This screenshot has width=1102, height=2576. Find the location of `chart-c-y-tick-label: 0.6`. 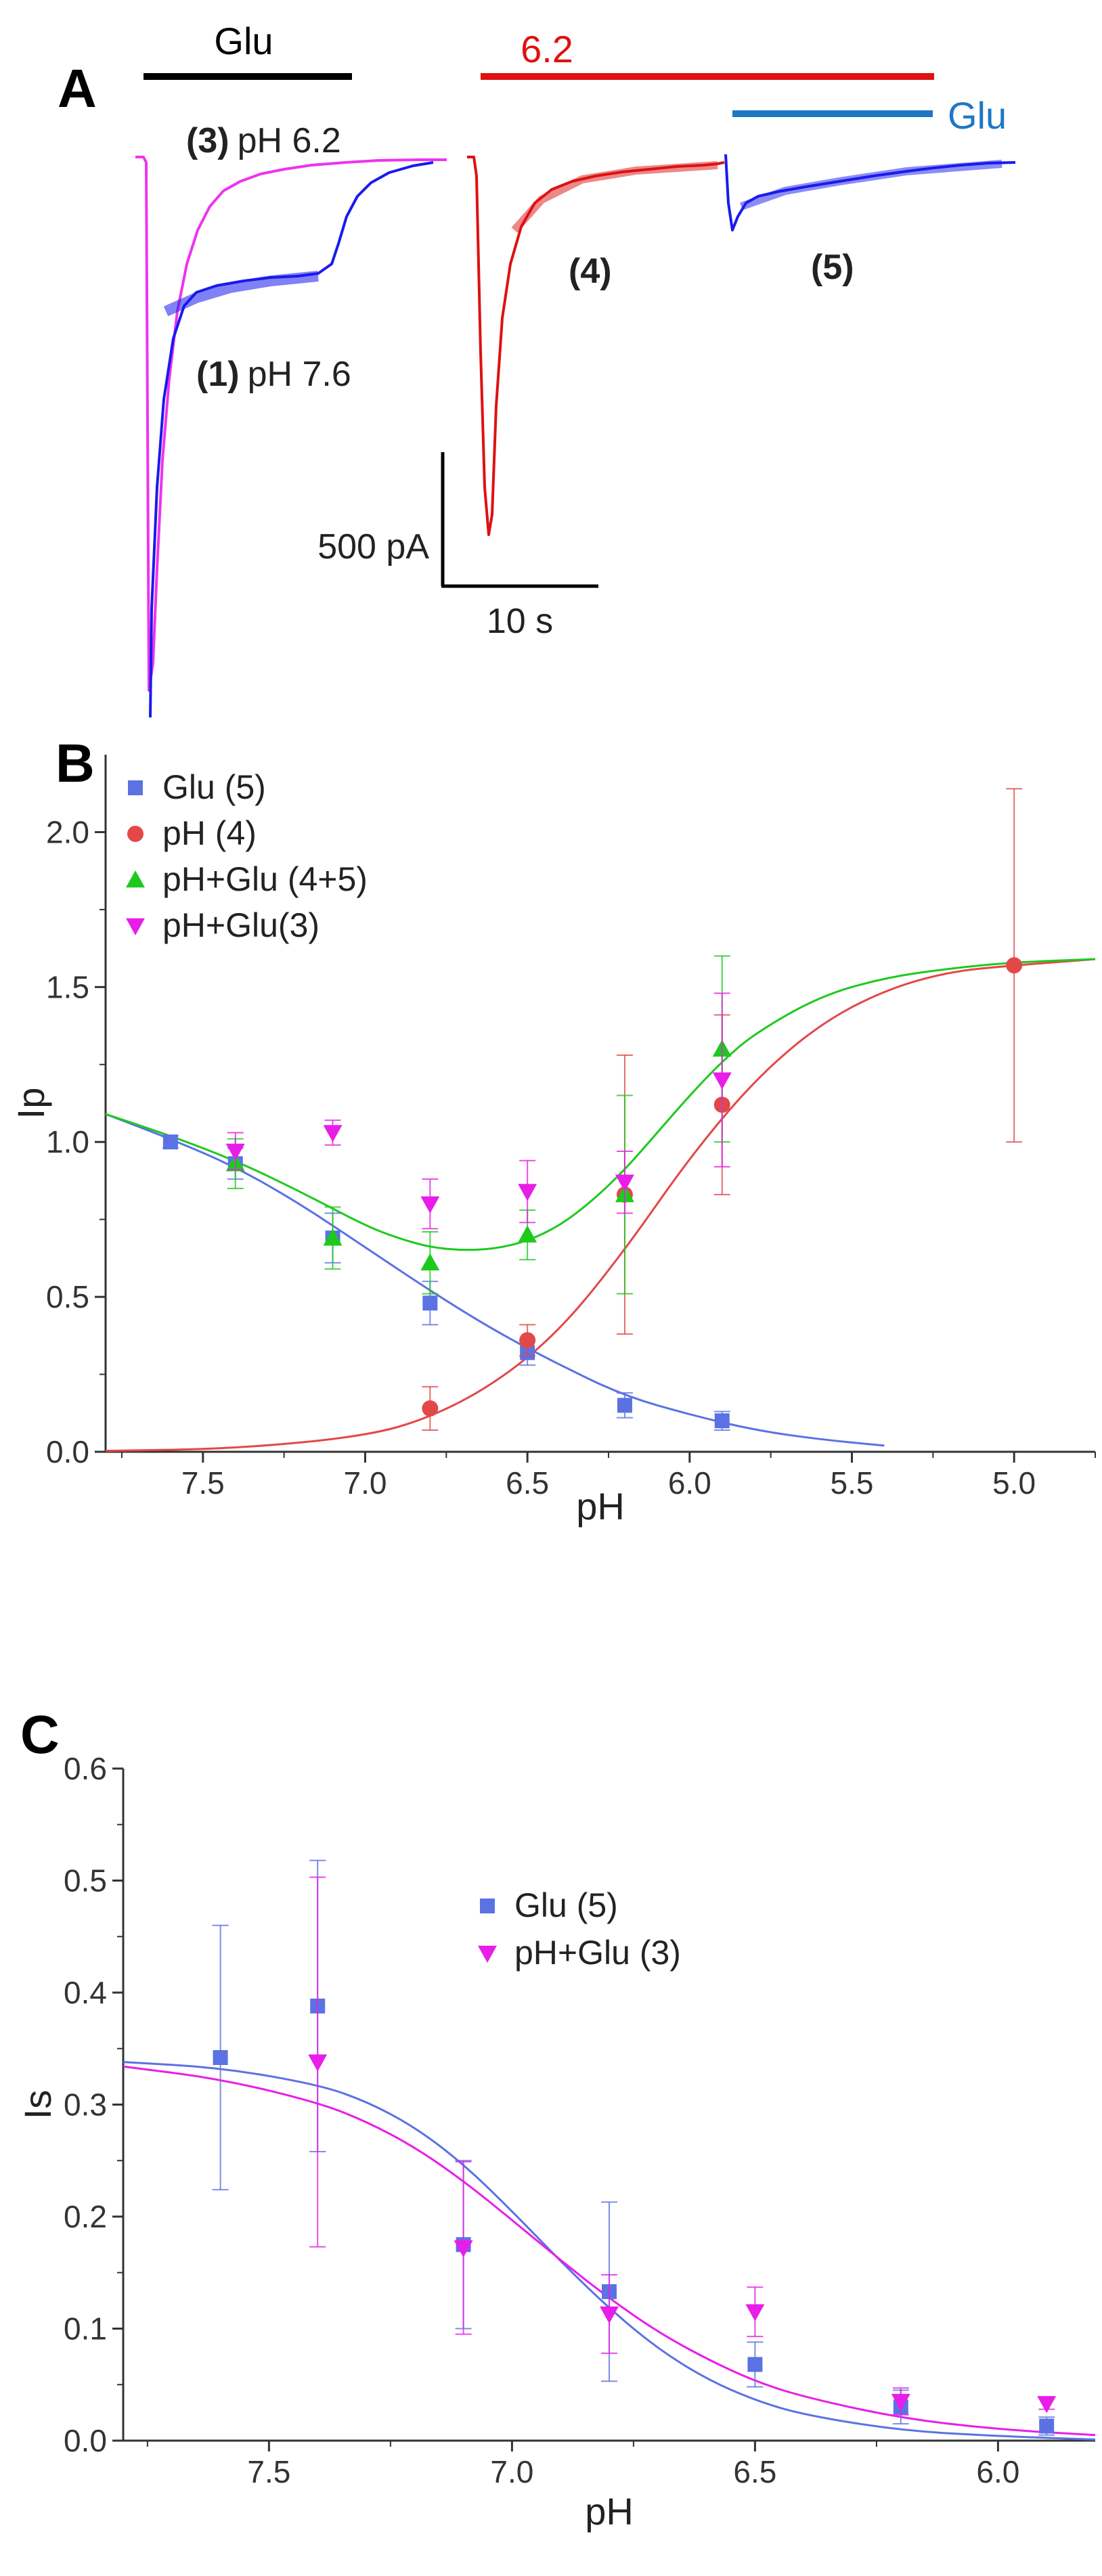

chart-c-y-tick-label: 0.6 is located at coordinates (85, 1768).